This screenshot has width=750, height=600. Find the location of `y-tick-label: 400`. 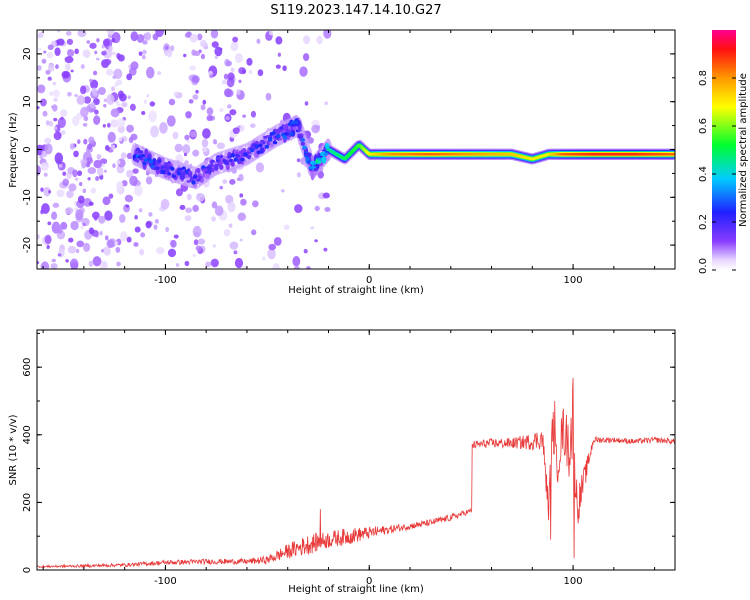

y-tick-label: 400 is located at coordinates (27, 434).